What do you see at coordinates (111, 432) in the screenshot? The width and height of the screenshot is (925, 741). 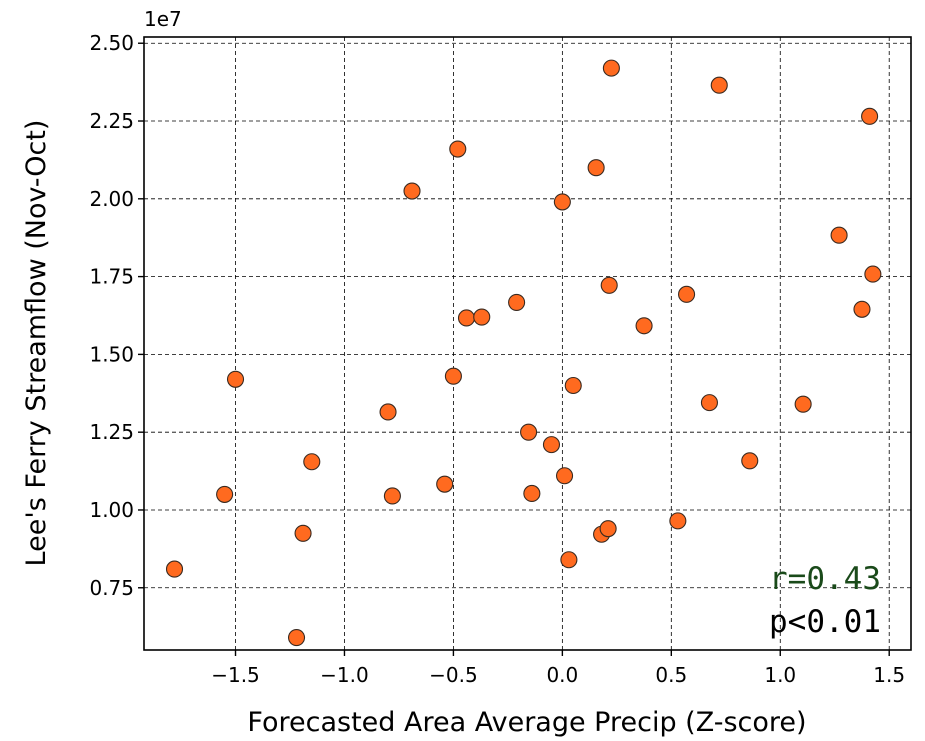 I see `y-tick-label: 1.25` at bounding box center [111, 432].